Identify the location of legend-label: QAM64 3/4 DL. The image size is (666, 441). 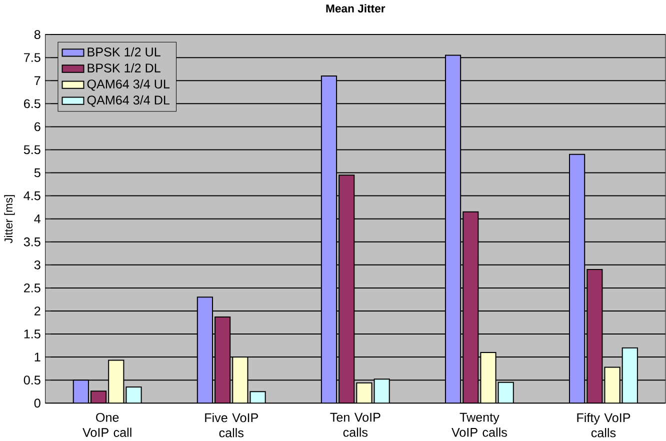
(128, 101).